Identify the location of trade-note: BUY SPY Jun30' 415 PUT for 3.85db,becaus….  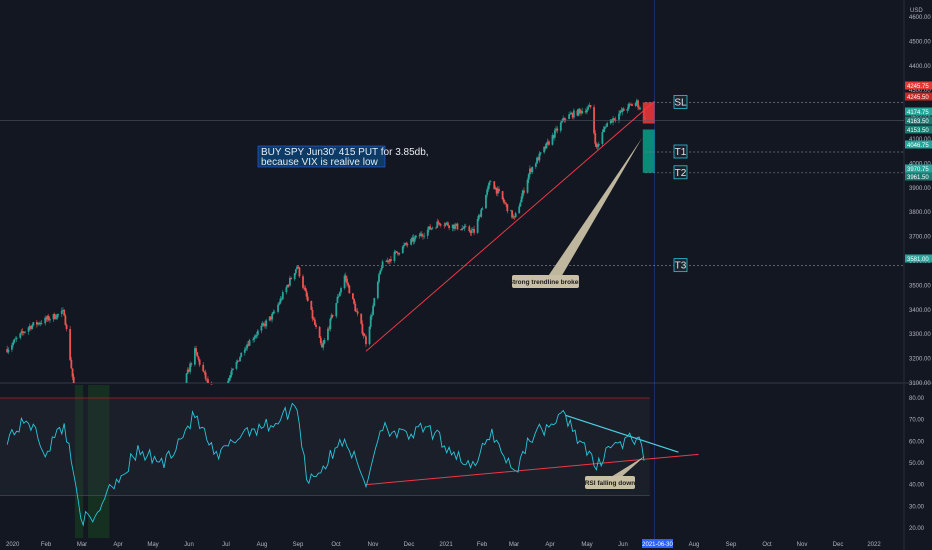
(343, 156).